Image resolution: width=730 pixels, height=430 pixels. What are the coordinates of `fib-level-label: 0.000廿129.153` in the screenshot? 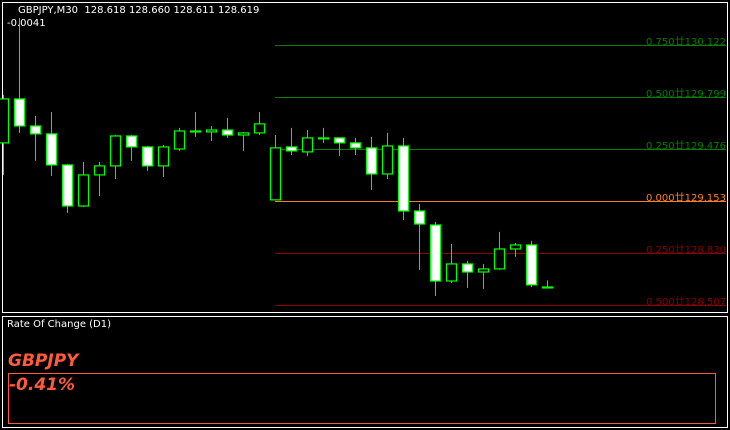 It's located at (686, 198).